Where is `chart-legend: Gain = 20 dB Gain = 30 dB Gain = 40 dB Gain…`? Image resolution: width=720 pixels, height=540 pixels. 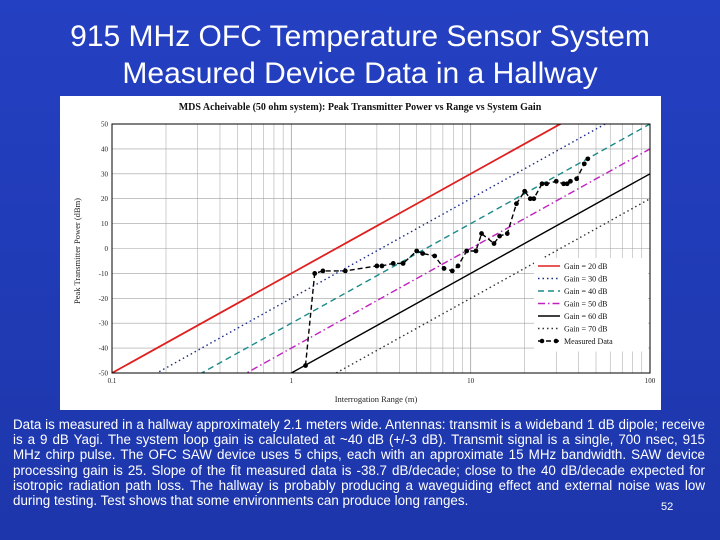 chart-legend: Gain = 20 dB Gain = 30 dB Gain = 40 dB Gain… is located at coordinates (591, 305).